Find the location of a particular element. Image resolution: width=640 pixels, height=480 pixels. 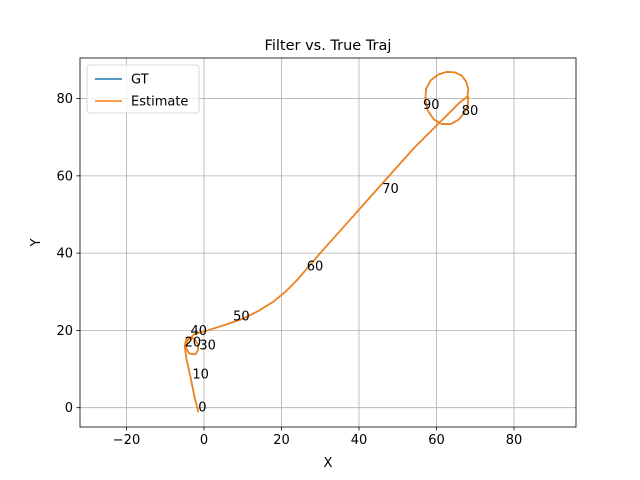

x-axis-label: X is located at coordinates (328, 463).